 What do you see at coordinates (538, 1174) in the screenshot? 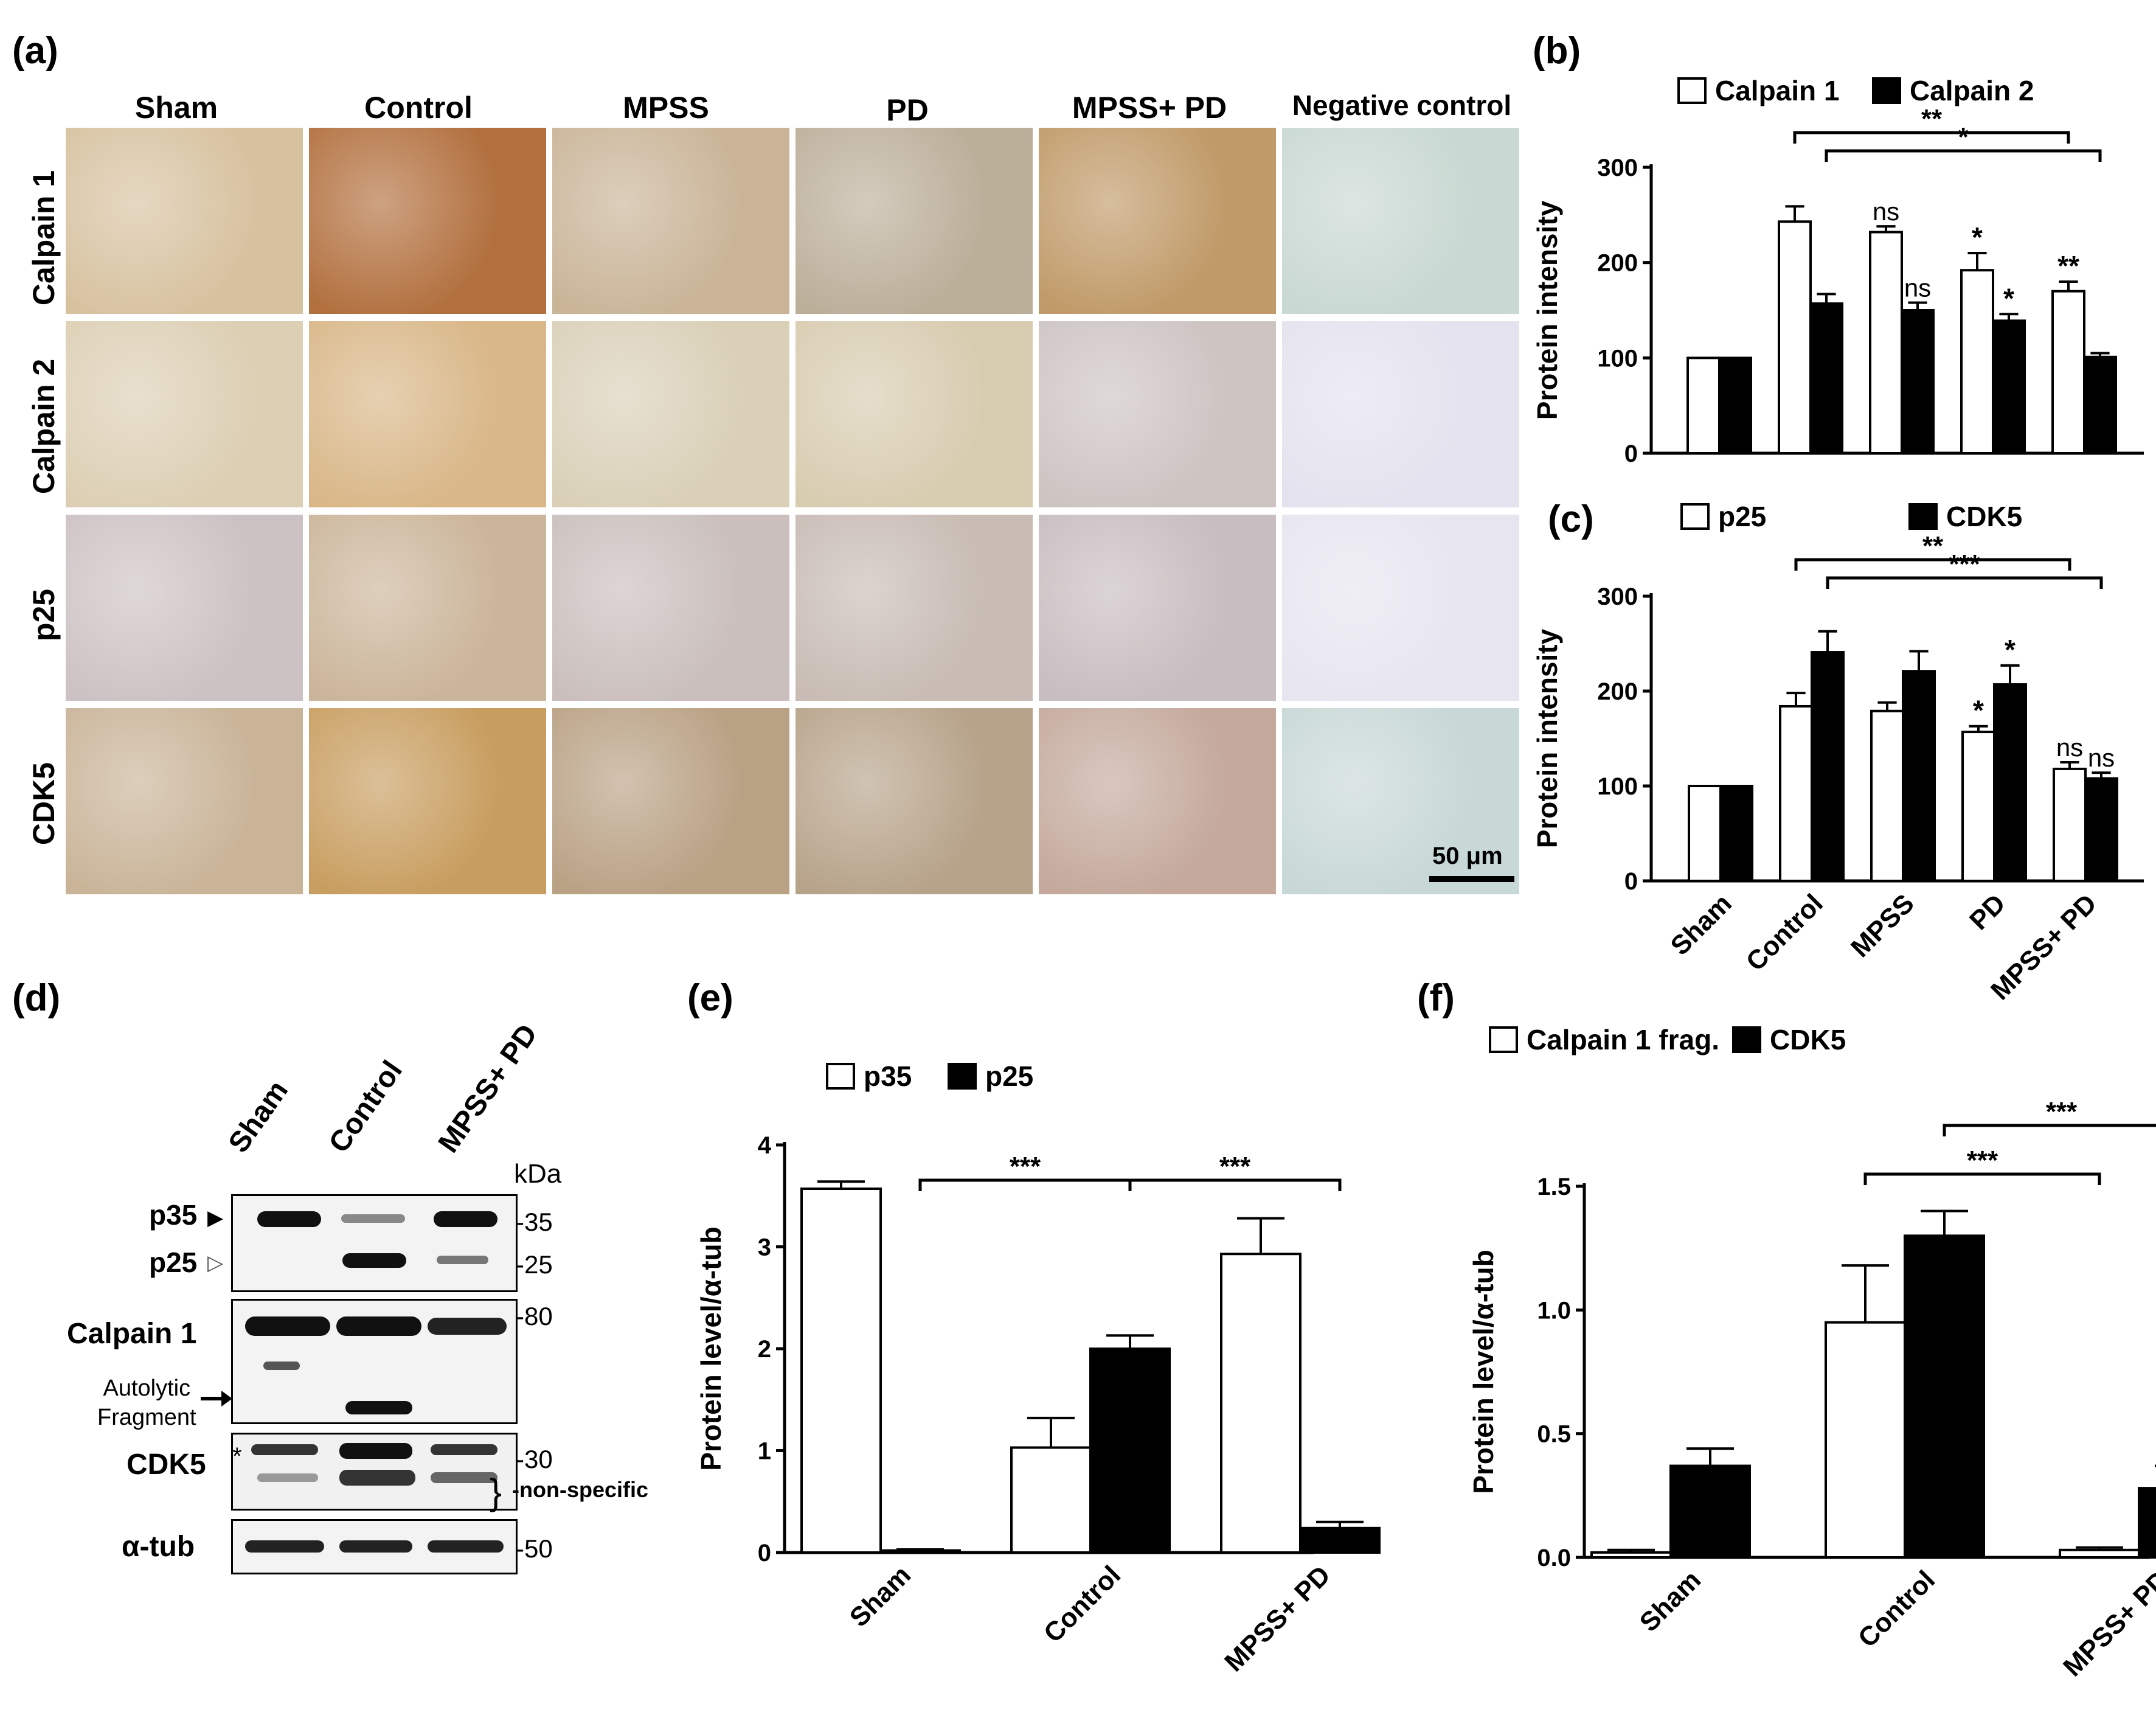
I see `kda-header: kDa` at bounding box center [538, 1174].